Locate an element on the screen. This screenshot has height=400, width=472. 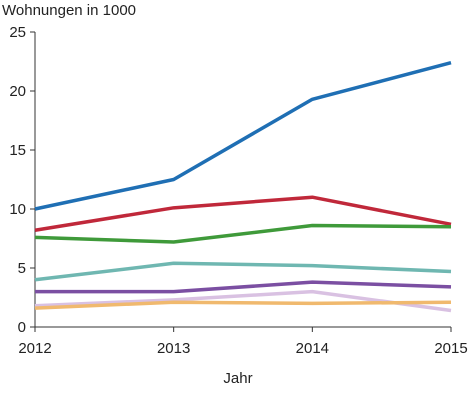
y-tick-label: 25 is located at coordinates (17, 32).